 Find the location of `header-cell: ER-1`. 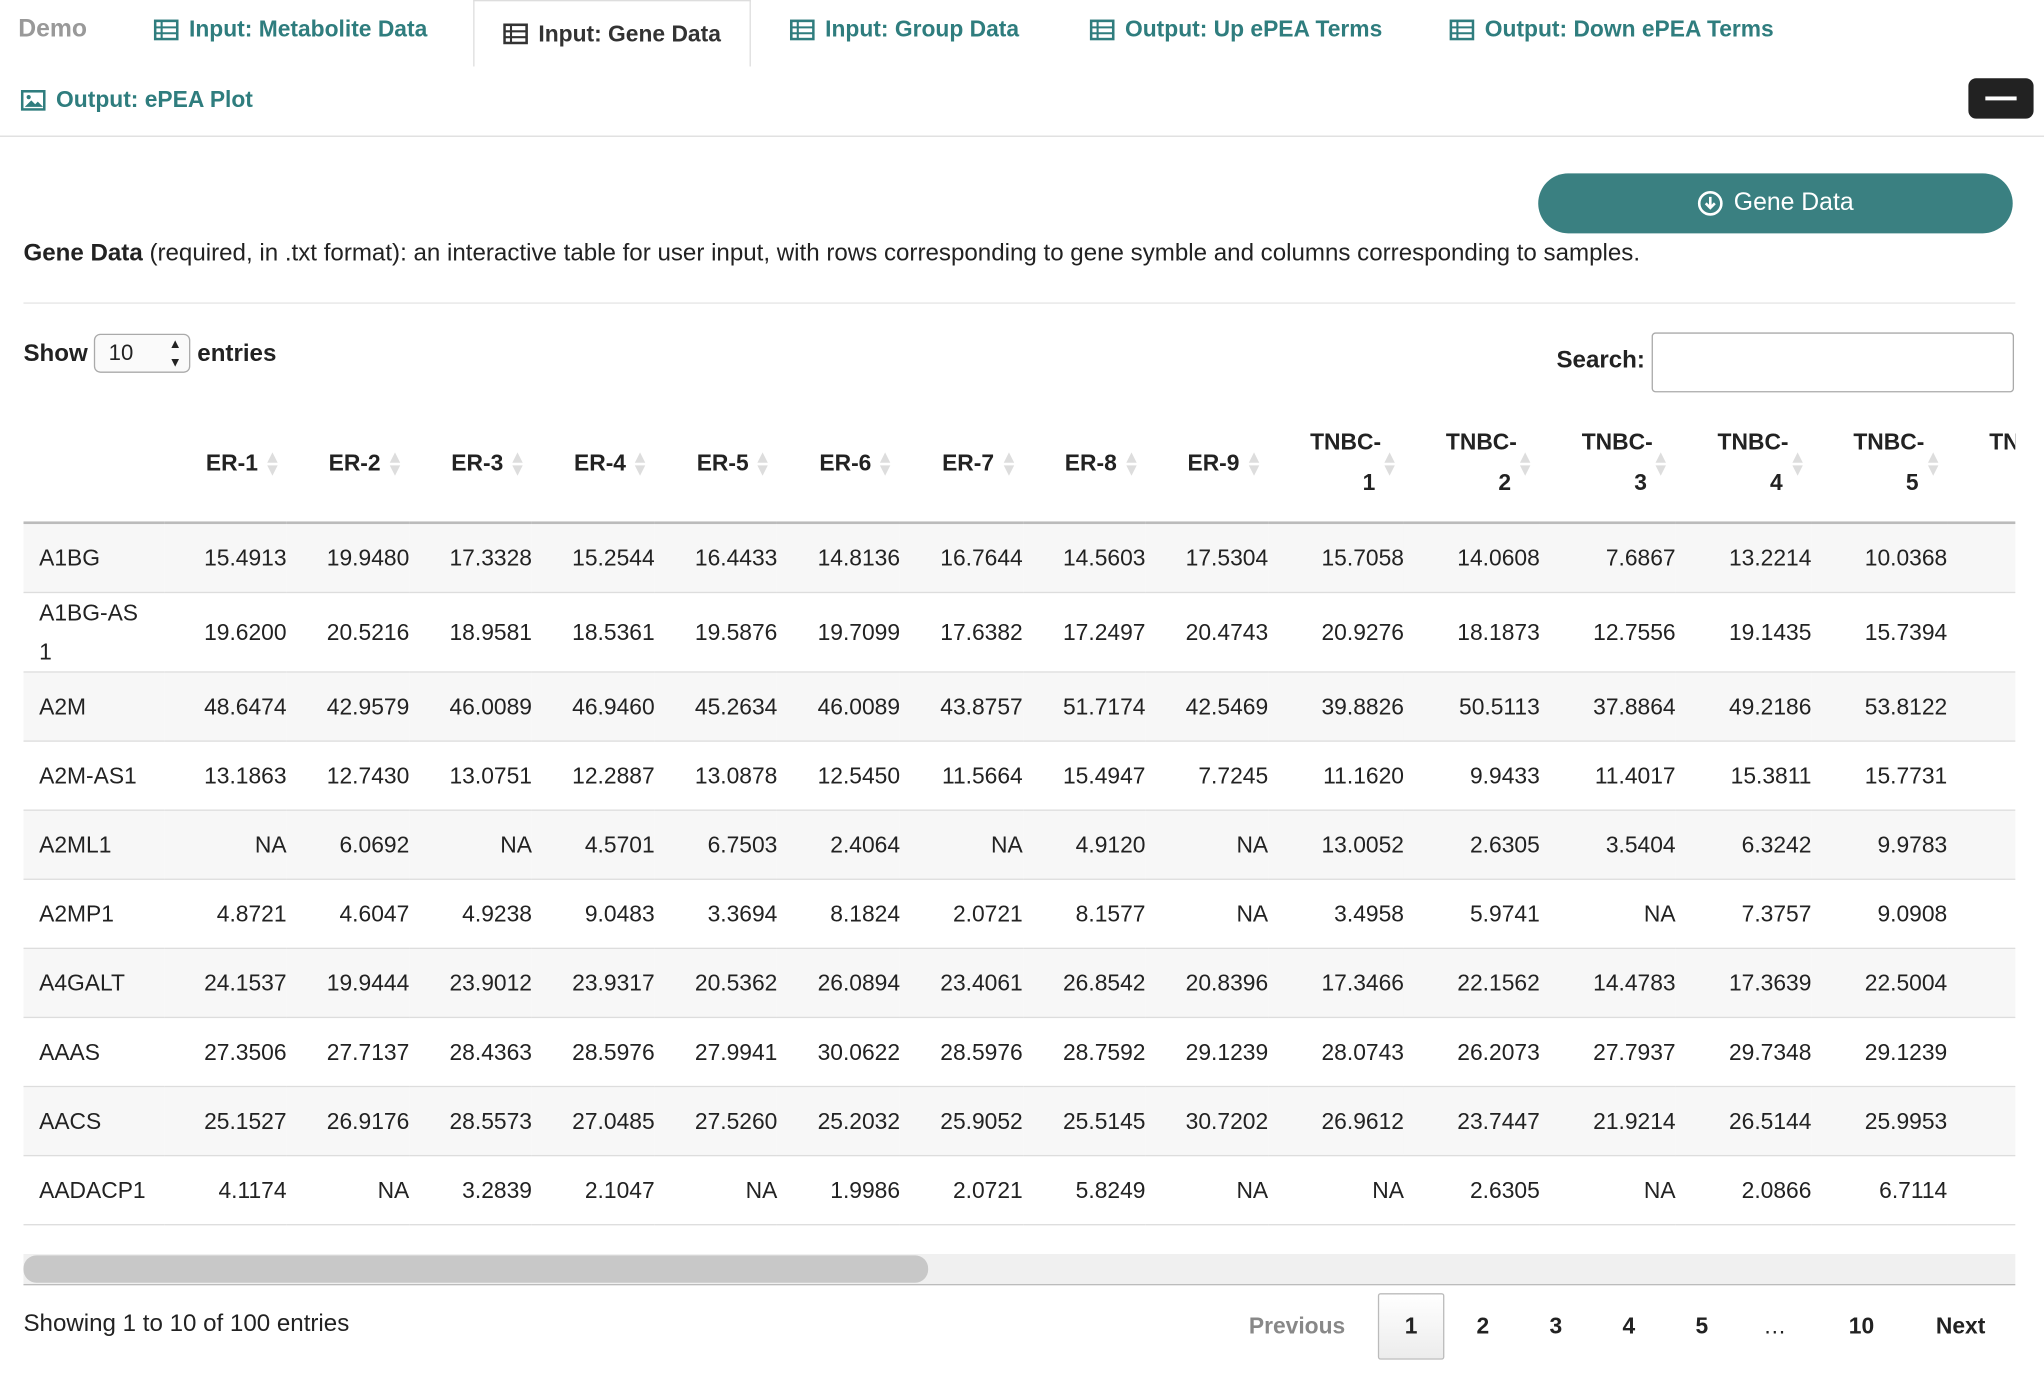

header-cell: ER-1 is located at coordinates (225, 464).